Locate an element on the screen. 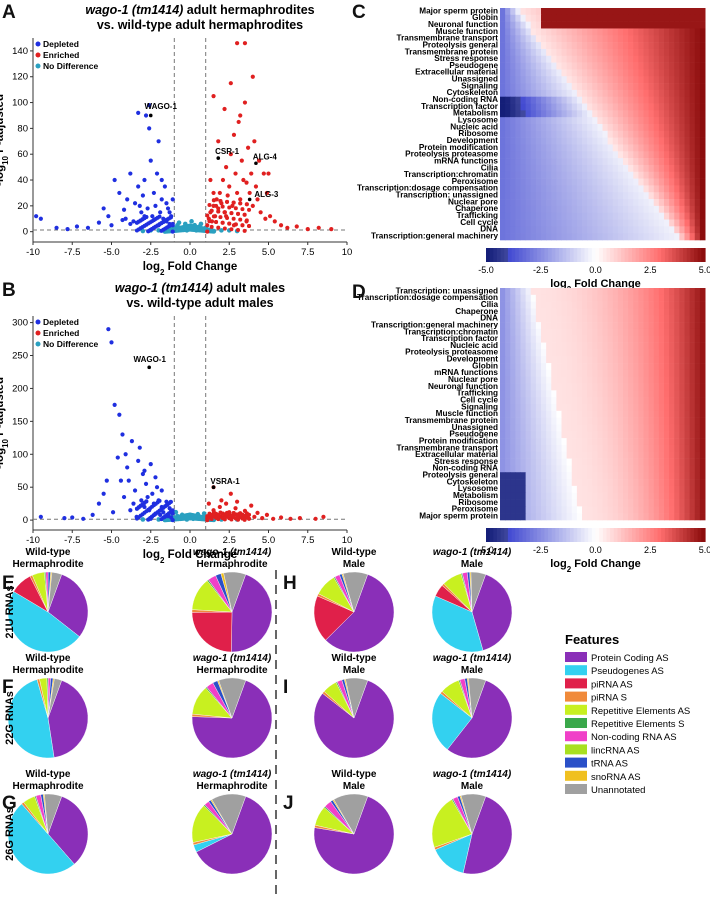  point-depleted is located at coordinates (152, 493).